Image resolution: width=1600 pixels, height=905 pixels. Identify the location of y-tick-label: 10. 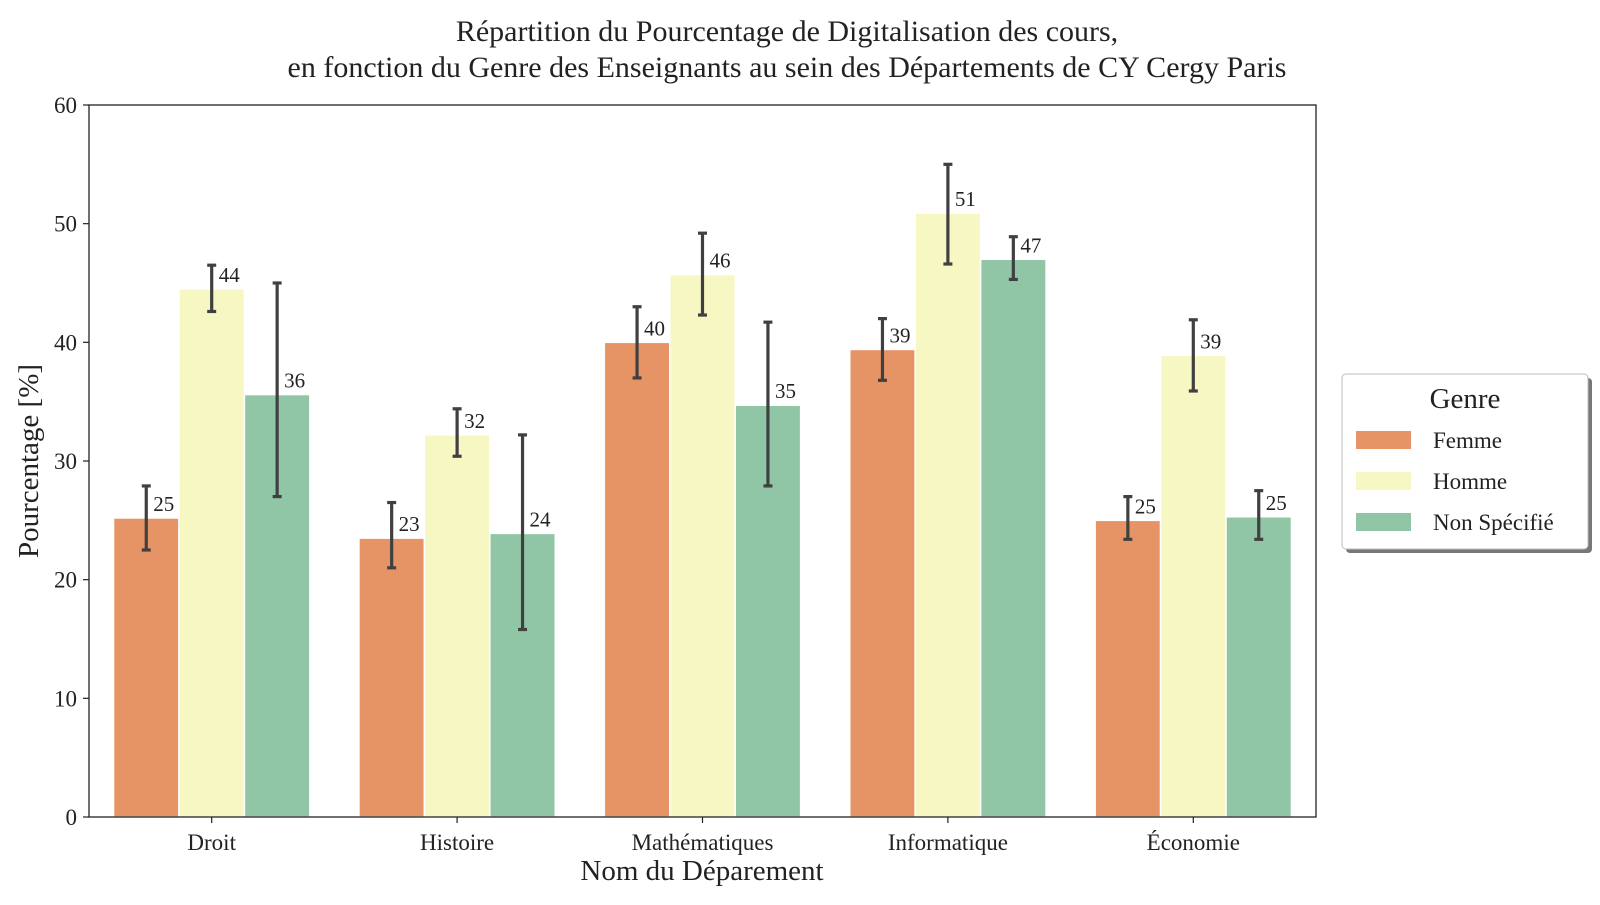
(65, 698).